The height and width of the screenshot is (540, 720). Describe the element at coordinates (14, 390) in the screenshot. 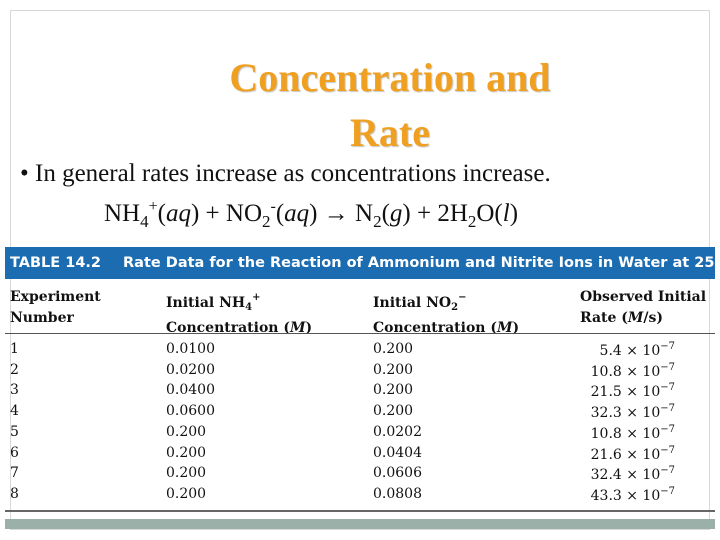

I see `cell: 3` at that location.